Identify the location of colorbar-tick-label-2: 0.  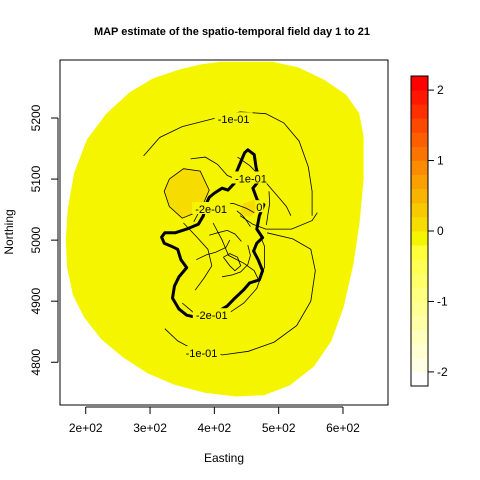
(440, 231).